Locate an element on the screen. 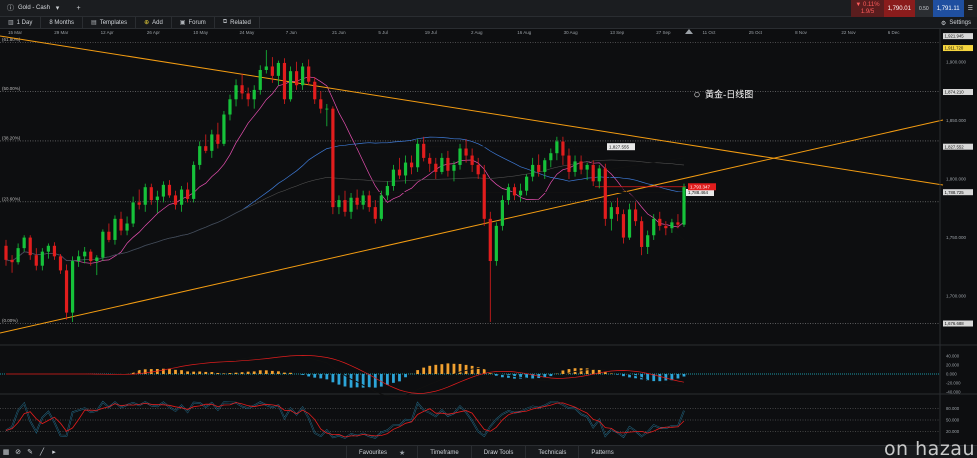 Image resolution: width=977 pixels, height=458 pixels. tab-timeframe: Timeframe is located at coordinates (443, 452).